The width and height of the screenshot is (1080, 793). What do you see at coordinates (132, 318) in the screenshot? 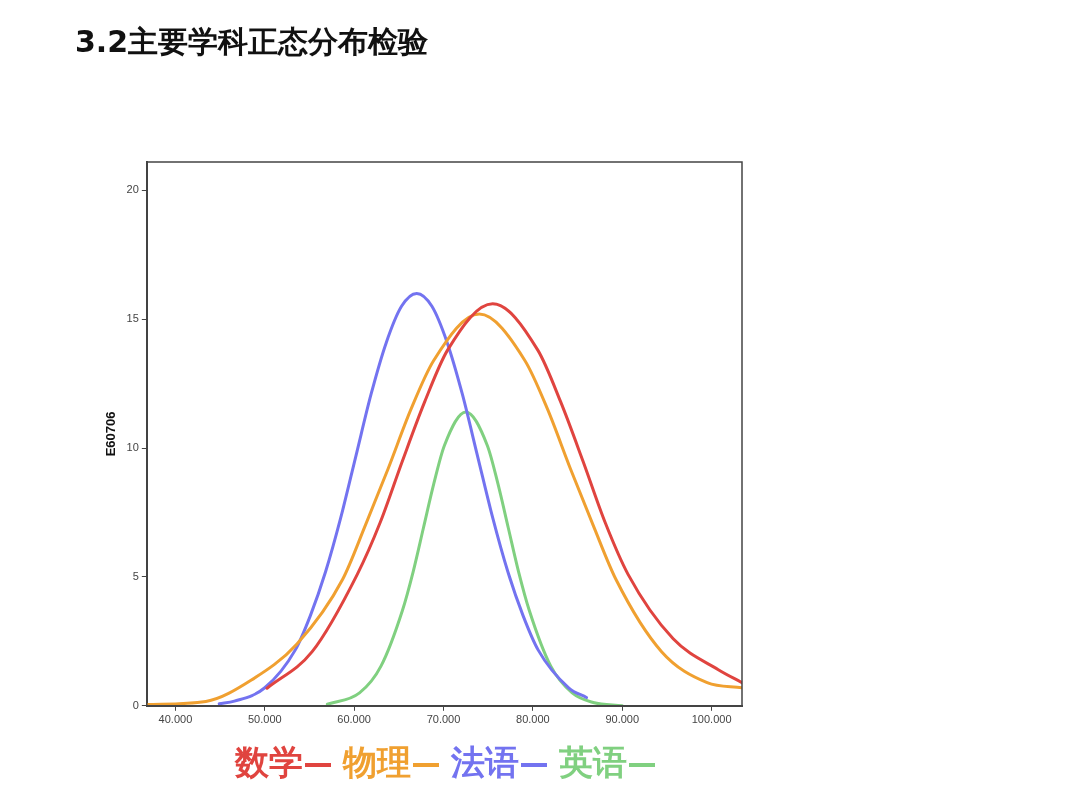
I see `y-tick-label: 15` at bounding box center [132, 318].